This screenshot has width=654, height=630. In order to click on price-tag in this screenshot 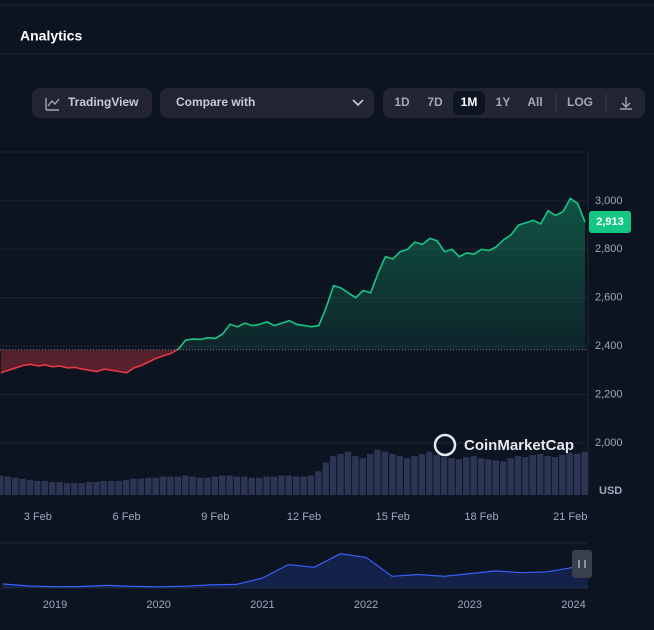, I will do `click(610, 221)`.